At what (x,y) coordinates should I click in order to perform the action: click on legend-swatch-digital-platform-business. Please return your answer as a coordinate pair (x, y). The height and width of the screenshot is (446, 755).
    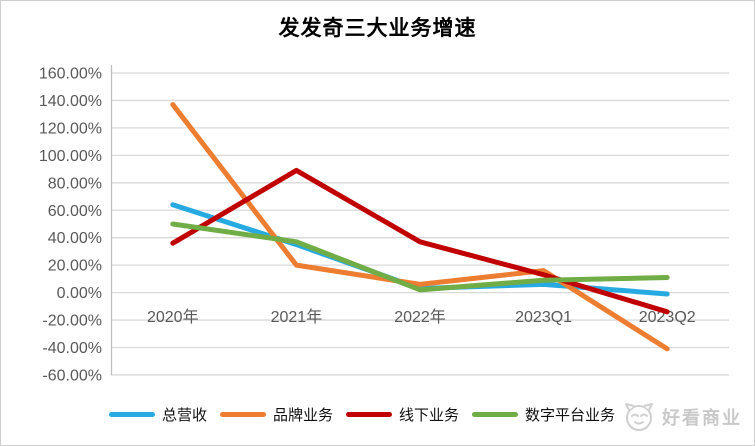
    Looking at the image, I should click on (495, 414).